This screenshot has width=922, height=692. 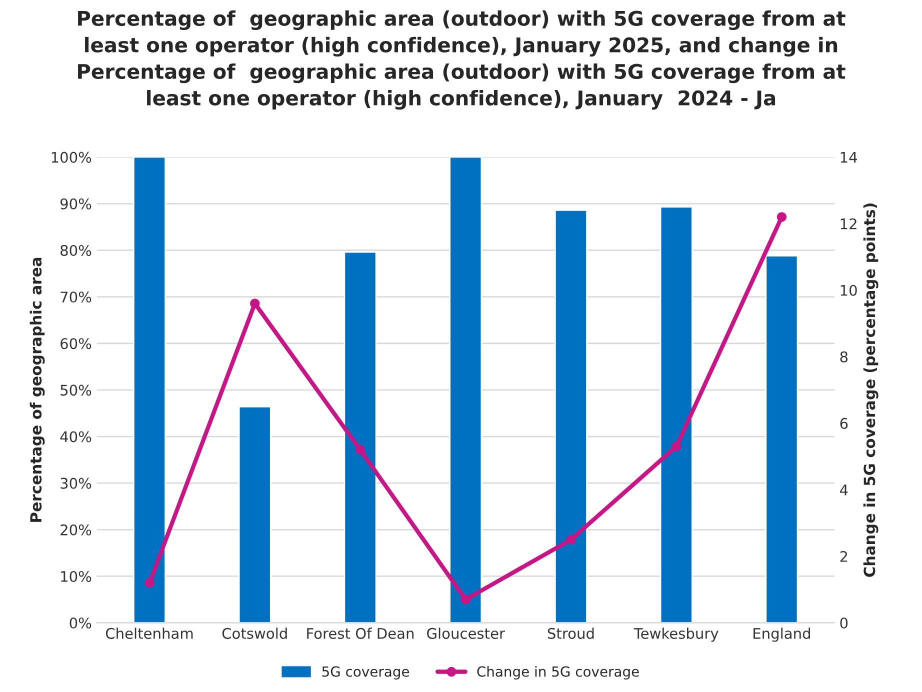 What do you see at coordinates (76, 390) in the screenshot?
I see `y-tick-label: 50%` at bounding box center [76, 390].